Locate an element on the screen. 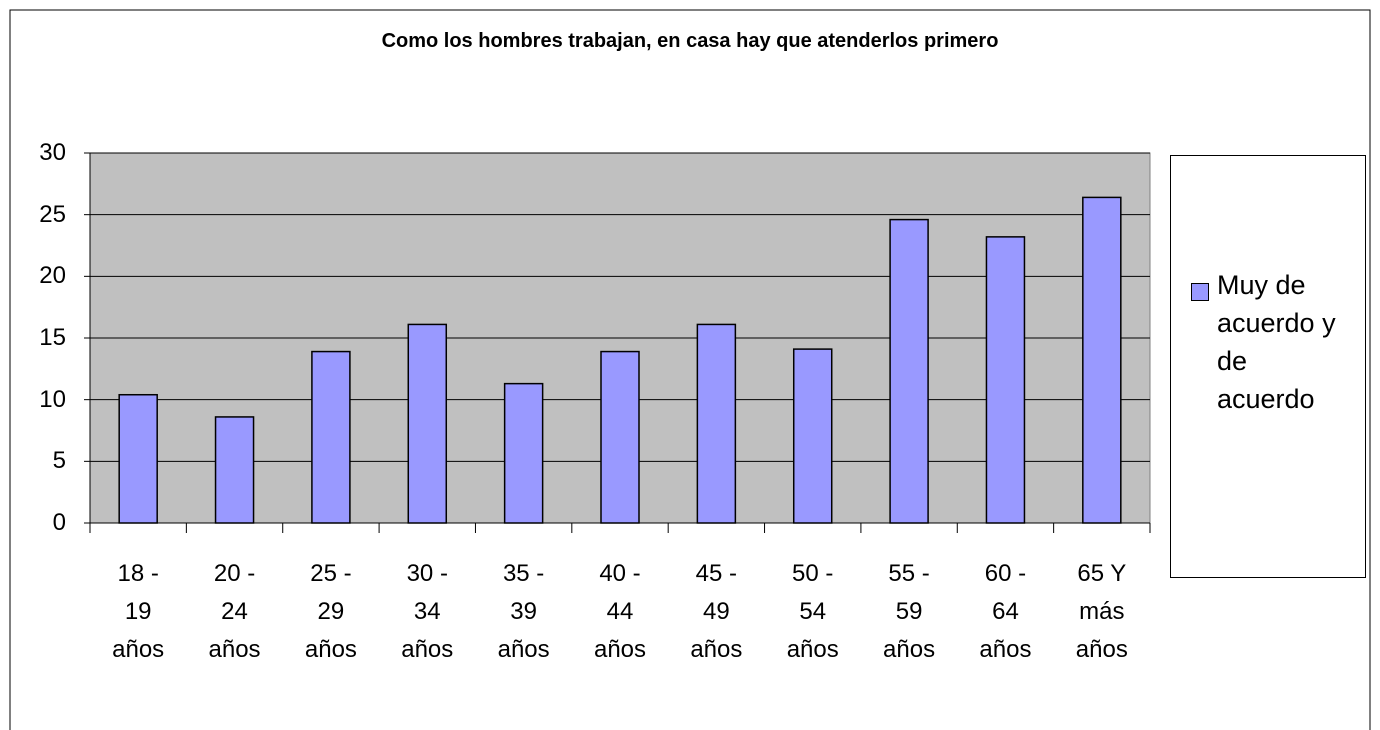 This screenshot has width=1380, height=730. x-tick-label: 18 - 19 años is located at coordinates (138, 611).